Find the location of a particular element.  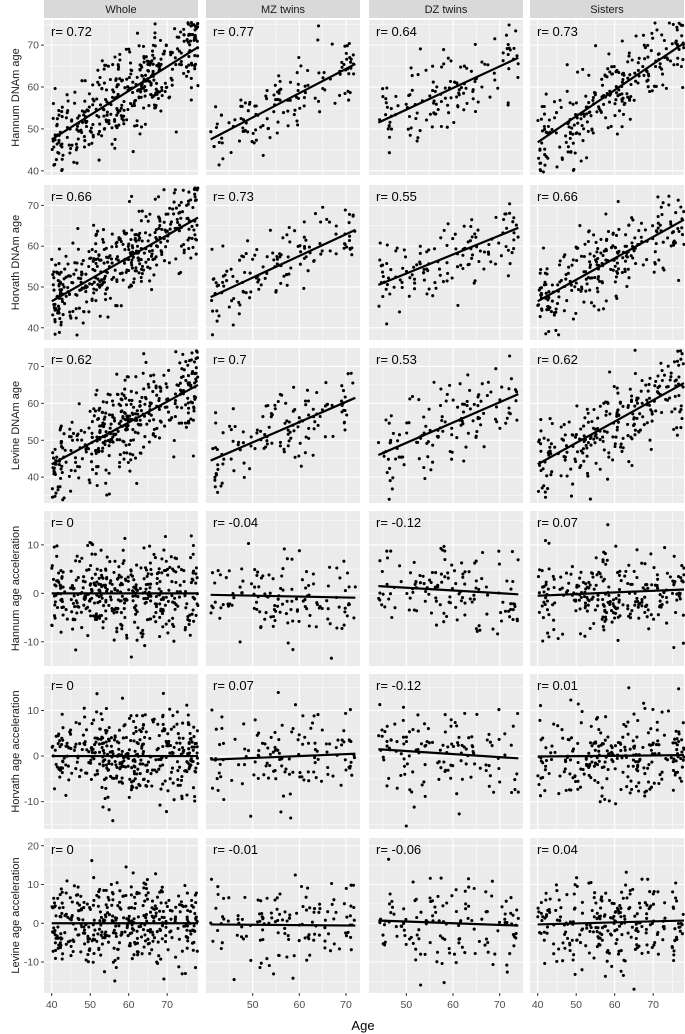

correlation-label: r= -0.12 is located at coordinates (398, 685).